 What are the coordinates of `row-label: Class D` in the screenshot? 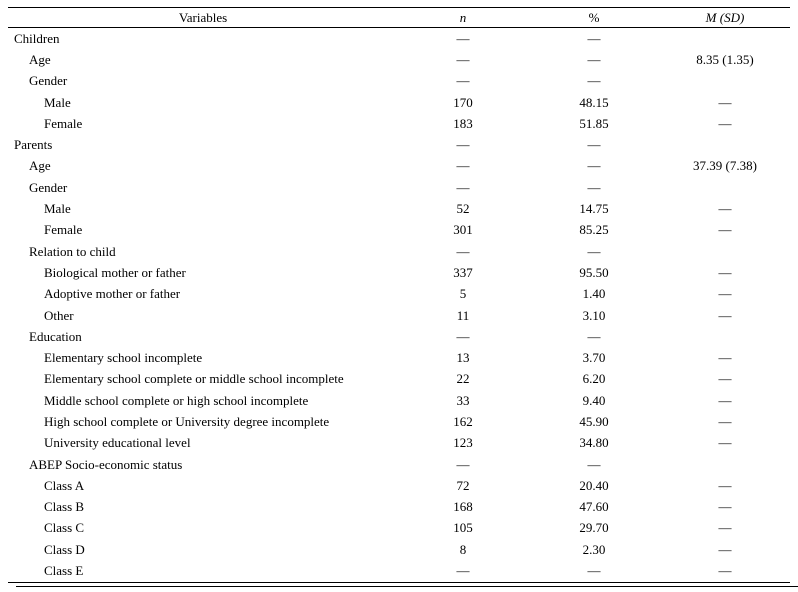 It's located at (64, 549).